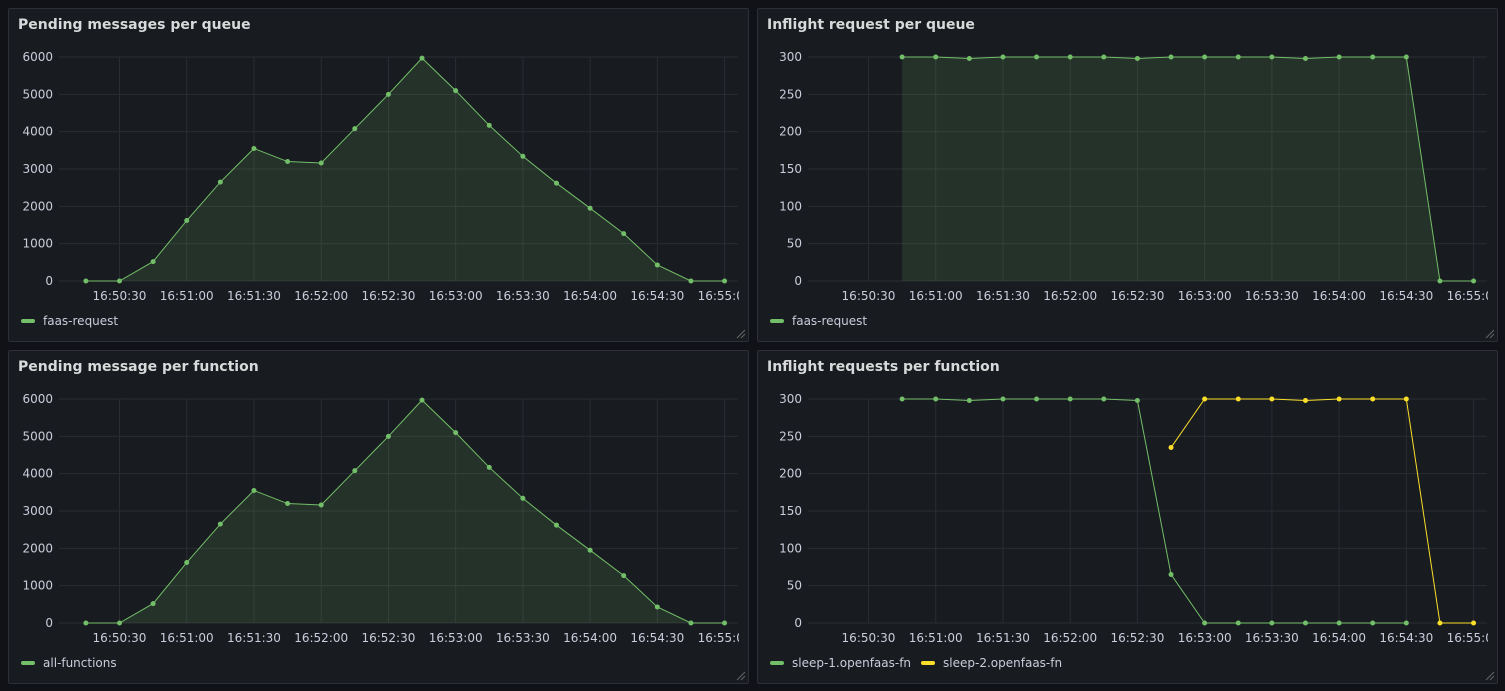 This screenshot has height=691, width=1505. What do you see at coordinates (883, 367) in the screenshot?
I see `panel-title: Inflight requests per function` at bounding box center [883, 367].